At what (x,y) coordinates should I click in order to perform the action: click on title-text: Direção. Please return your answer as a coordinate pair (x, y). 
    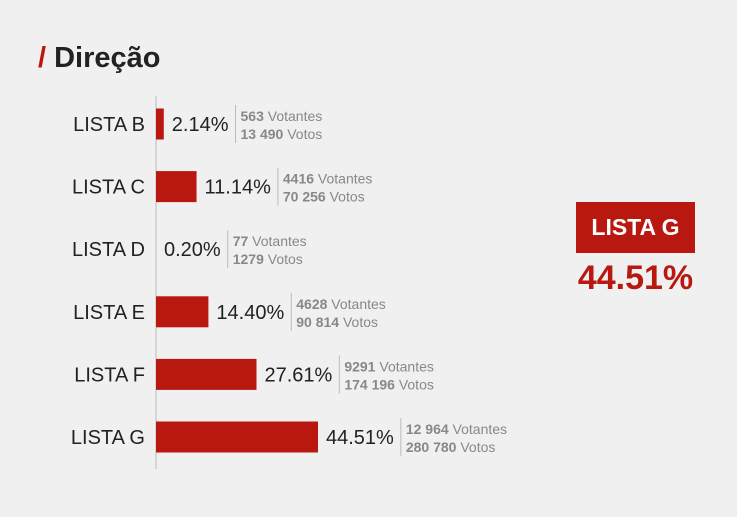
    Looking at the image, I should click on (107, 58).